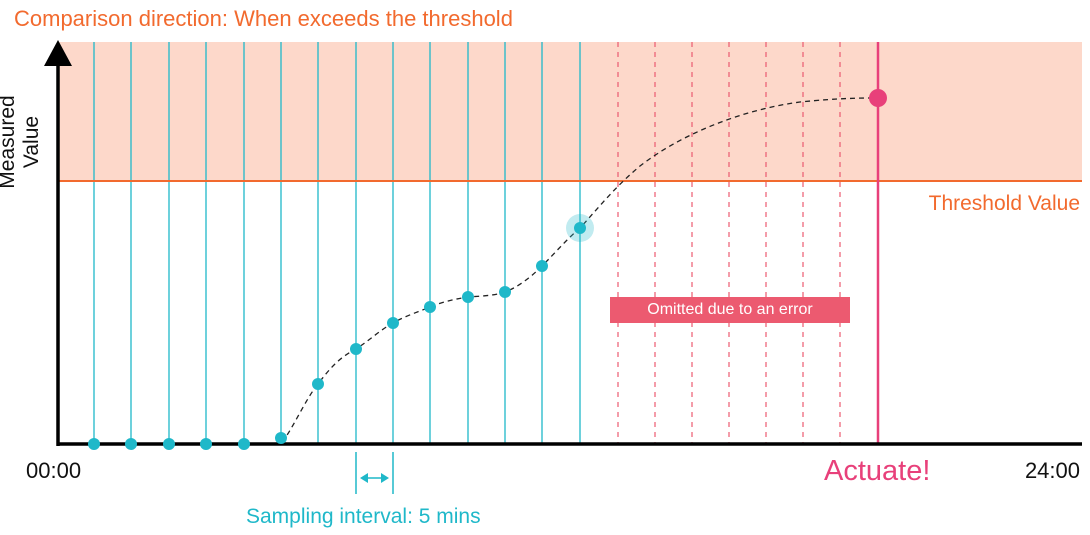  Describe the element at coordinates (730, 310) in the screenshot. I see `error-omission-badge: Omitted due to an error` at that location.